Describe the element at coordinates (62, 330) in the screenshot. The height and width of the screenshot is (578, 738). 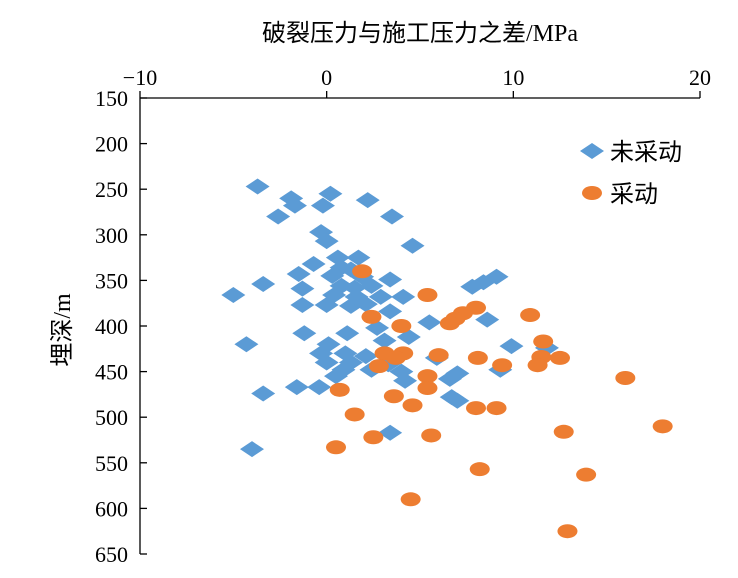
I see `y-axis-label: 埋深/m` at that location.